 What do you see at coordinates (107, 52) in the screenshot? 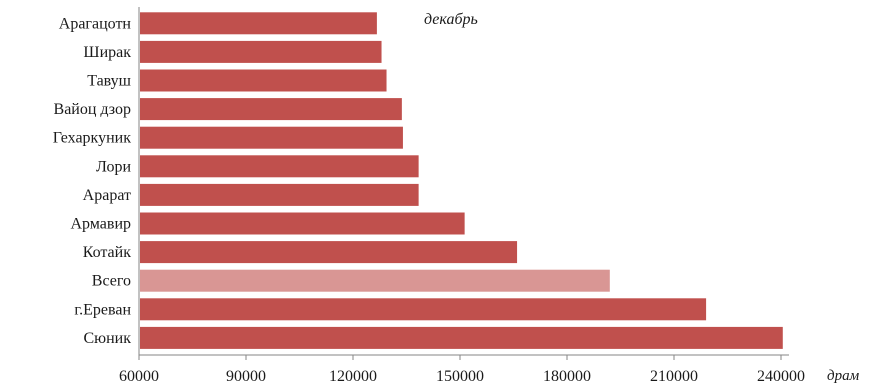
I see `category-label-1: Ширак` at bounding box center [107, 52].